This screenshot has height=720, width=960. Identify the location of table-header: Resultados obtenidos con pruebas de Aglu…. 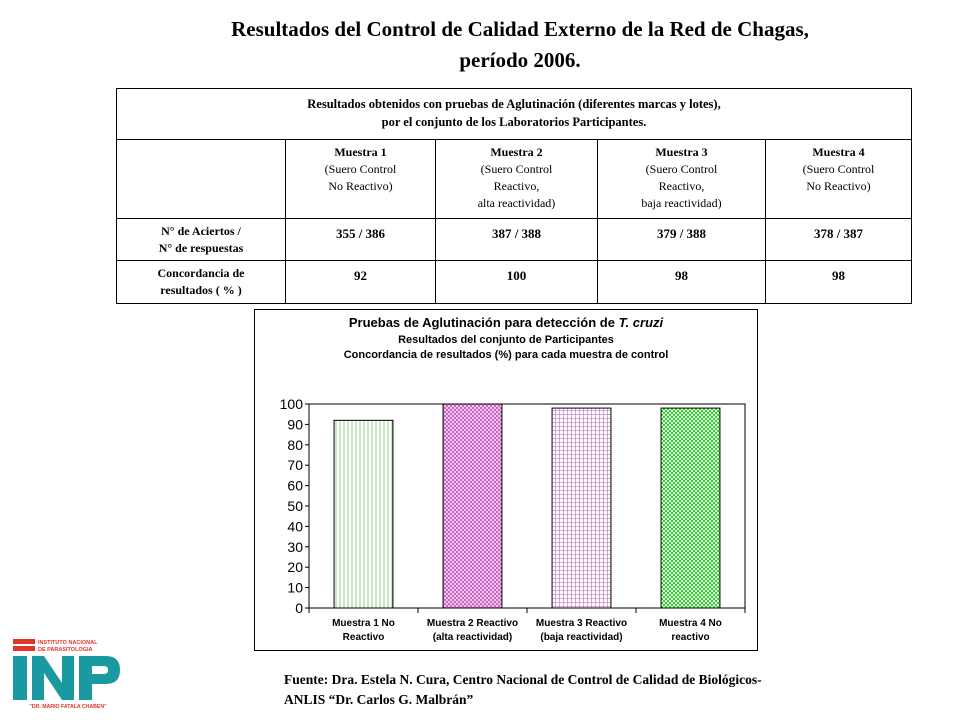
(514, 114).